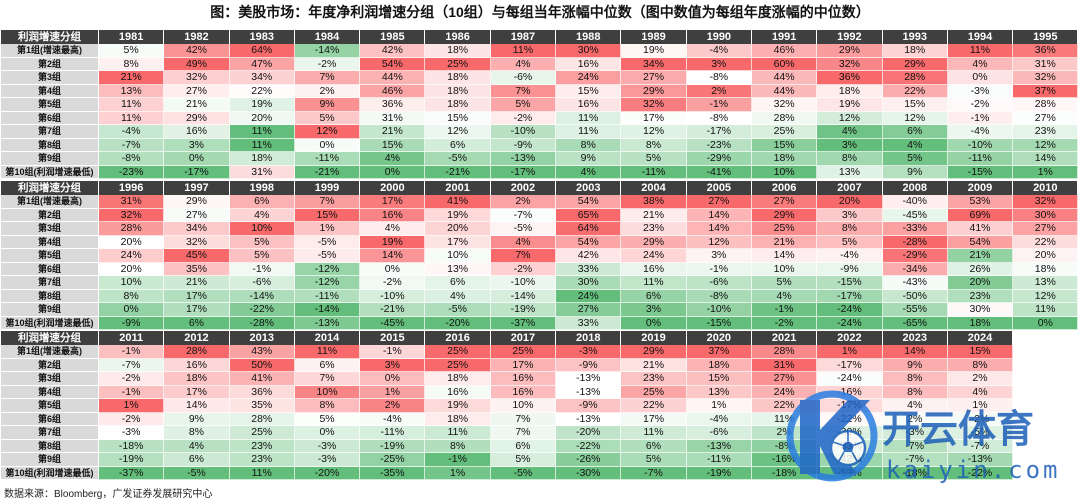 The width and height of the screenshot is (1080, 504). I want to click on value-cell: -2%, so click(980, 419).